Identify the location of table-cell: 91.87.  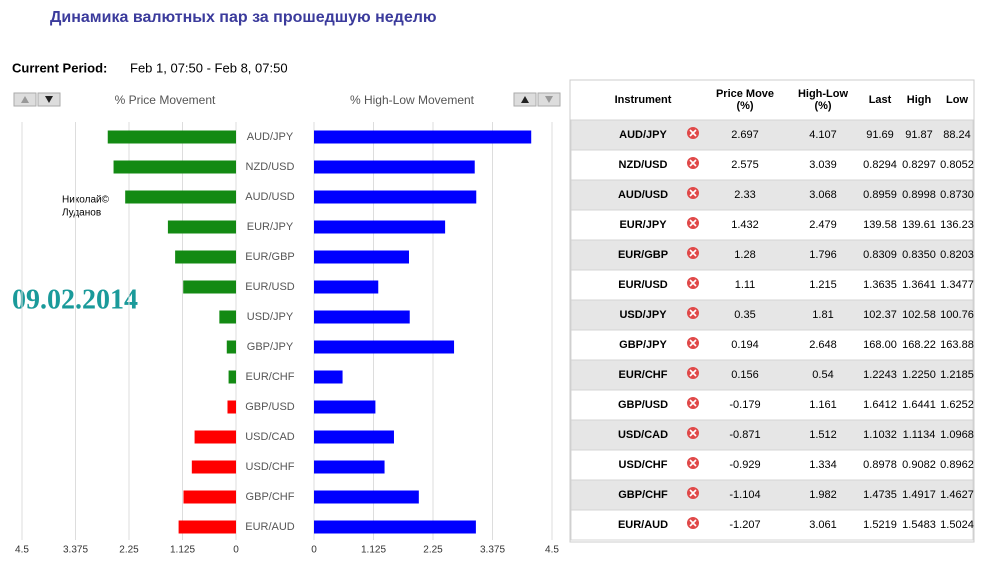
(919, 135).